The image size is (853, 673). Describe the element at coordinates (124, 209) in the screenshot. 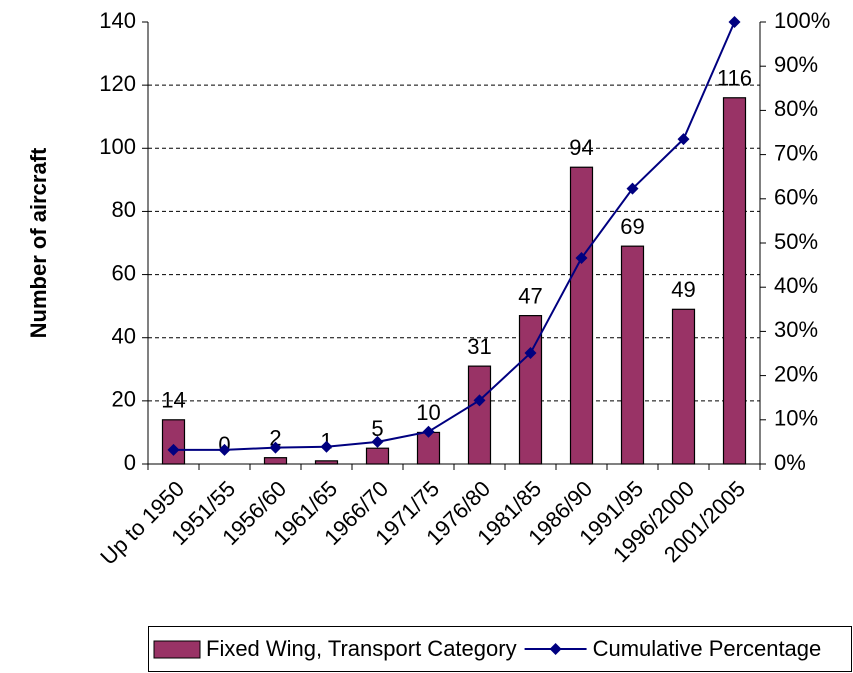

I see `y-tick-label: 80` at that location.